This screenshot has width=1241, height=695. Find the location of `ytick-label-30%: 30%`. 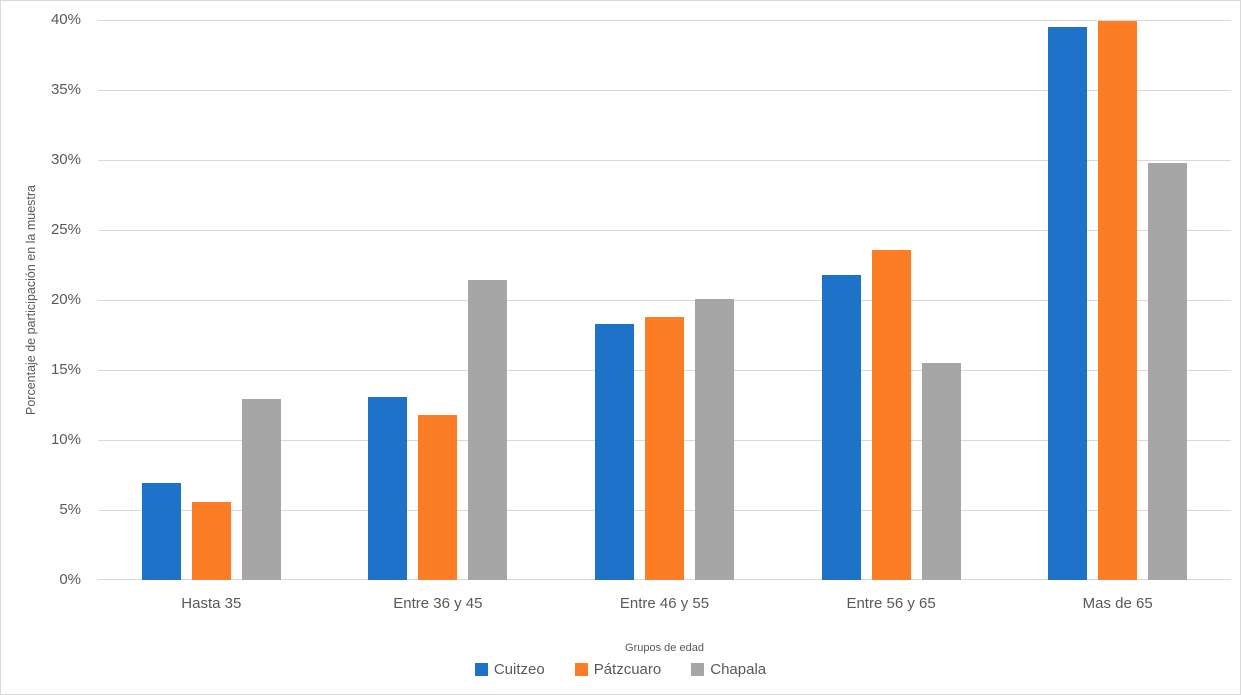

ytick-label-30%: 30% is located at coordinates (65, 159).